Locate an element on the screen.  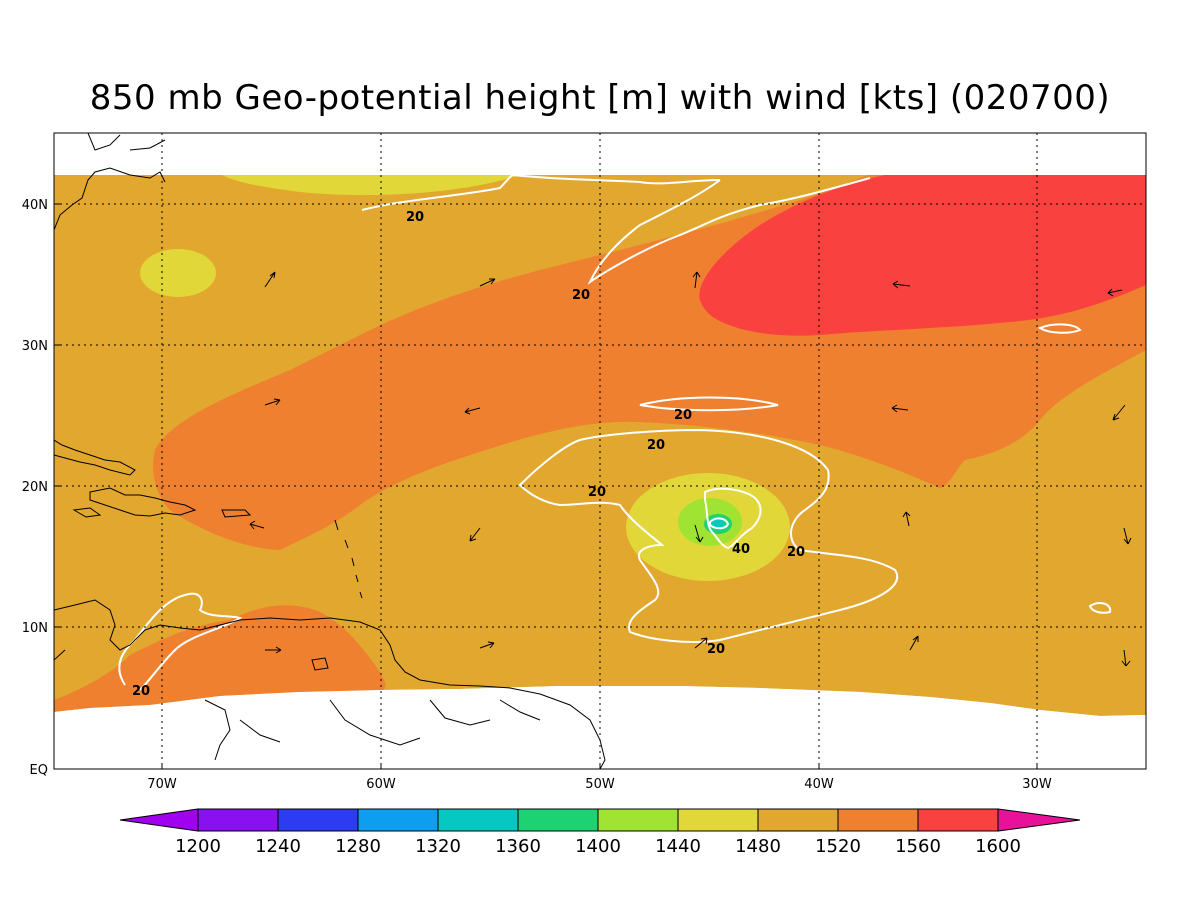
height-field-1480-top is located at coordinates (371, 185).